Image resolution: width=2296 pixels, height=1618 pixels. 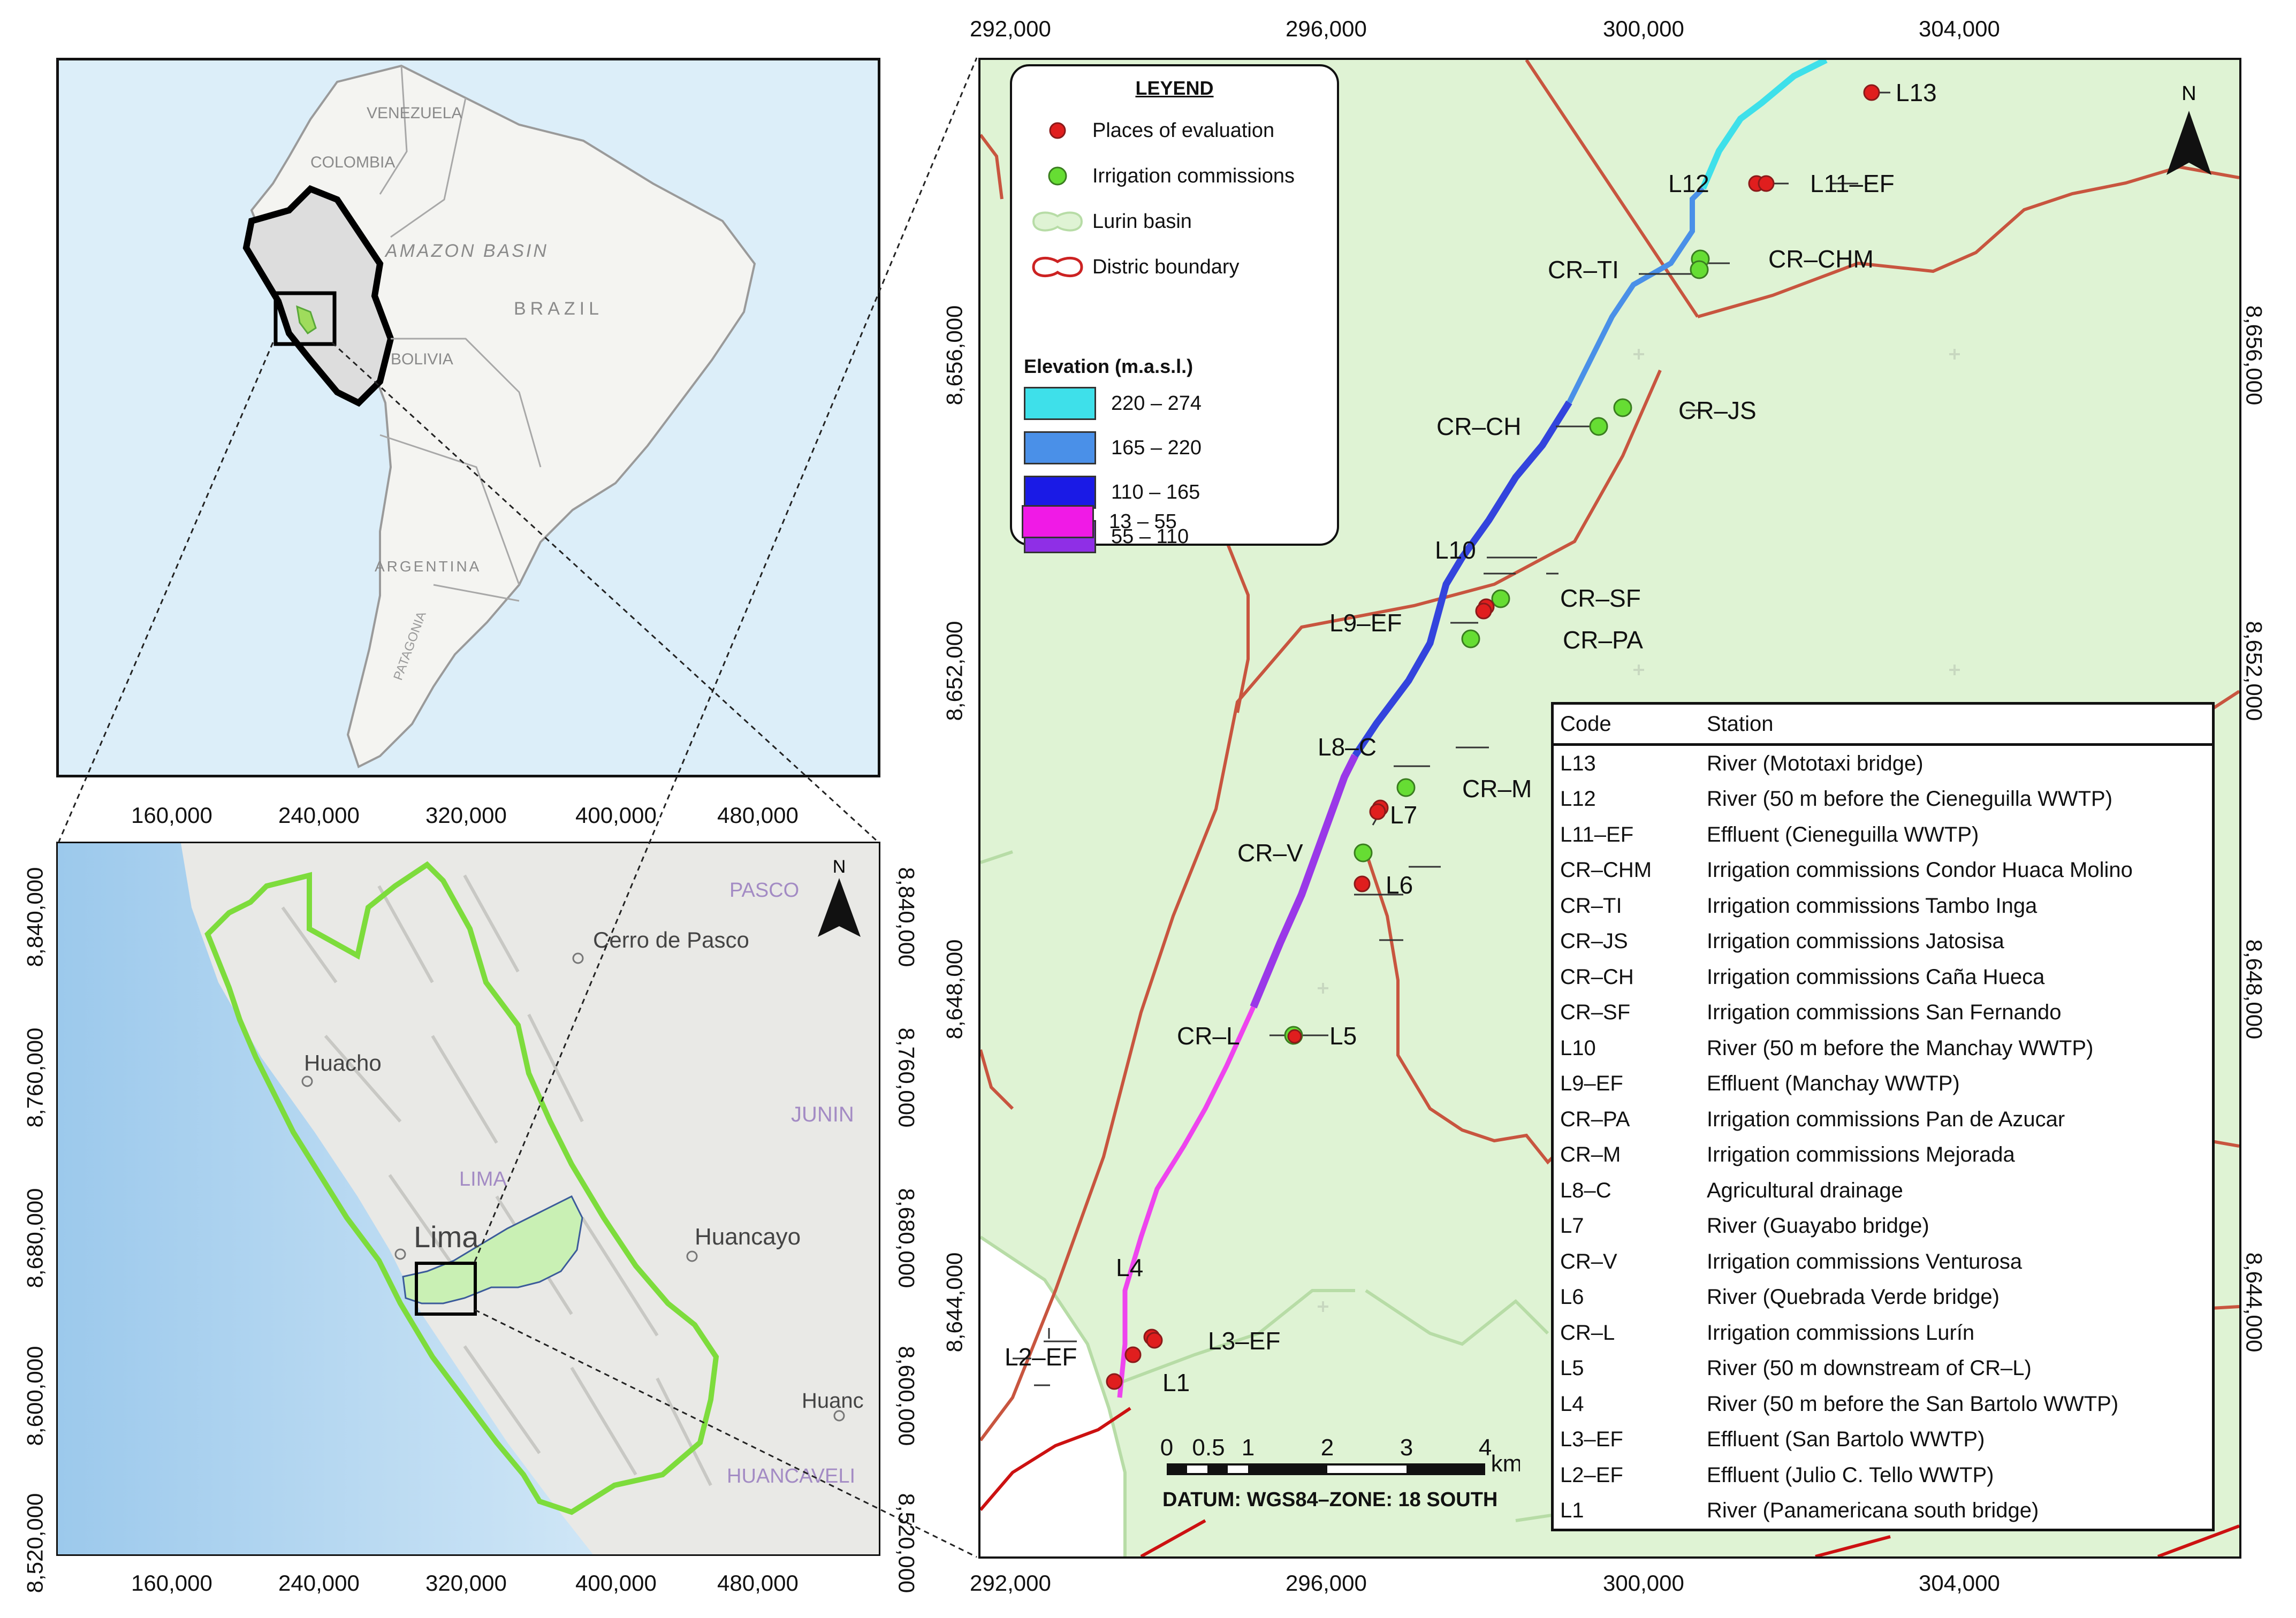 What do you see at coordinates (1968, 241) in the screenshot?
I see `district-boundary` at bounding box center [1968, 241].